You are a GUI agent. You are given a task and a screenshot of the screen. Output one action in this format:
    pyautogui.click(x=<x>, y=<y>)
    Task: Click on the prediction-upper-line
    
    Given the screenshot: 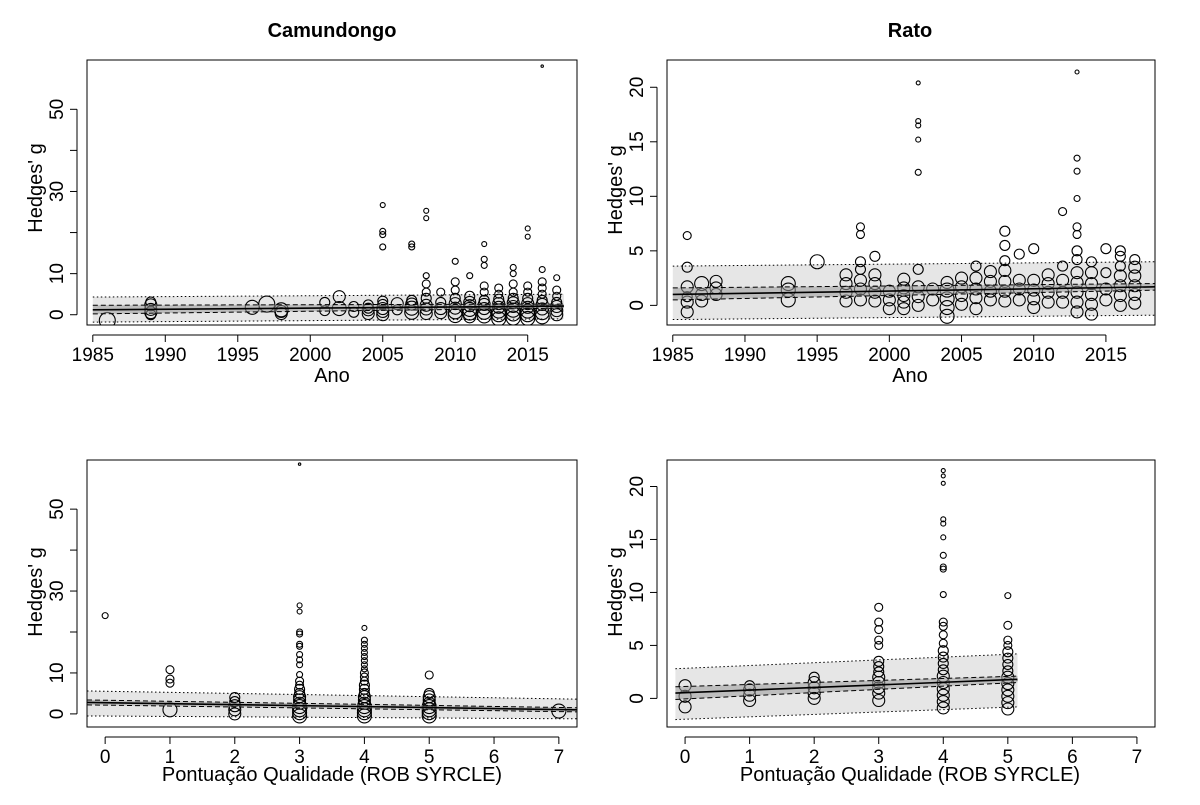 What is the action you would take?
    pyautogui.click(x=846, y=661)
    